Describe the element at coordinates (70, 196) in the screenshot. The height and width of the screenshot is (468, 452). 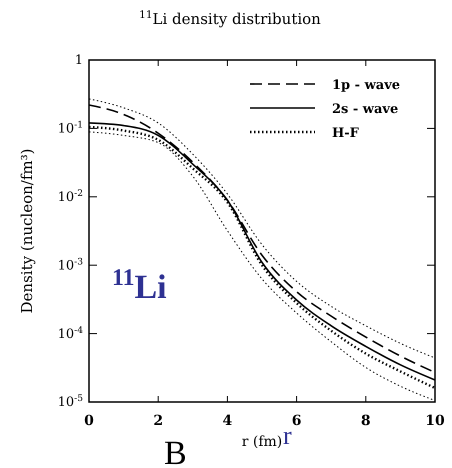
I see `y-tick-label: 10$^{-2}$` at that location.